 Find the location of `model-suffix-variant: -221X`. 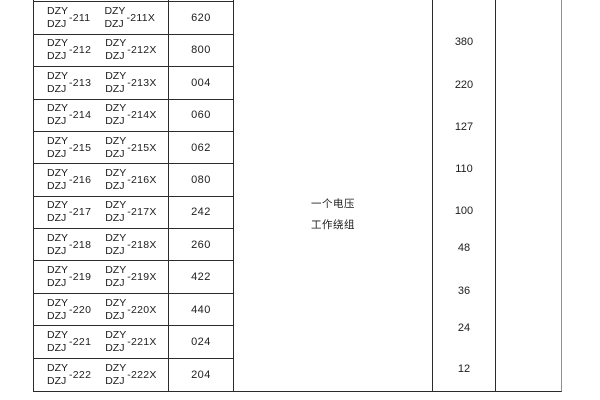

model-suffix-variant: -221X is located at coordinates (142, 341).